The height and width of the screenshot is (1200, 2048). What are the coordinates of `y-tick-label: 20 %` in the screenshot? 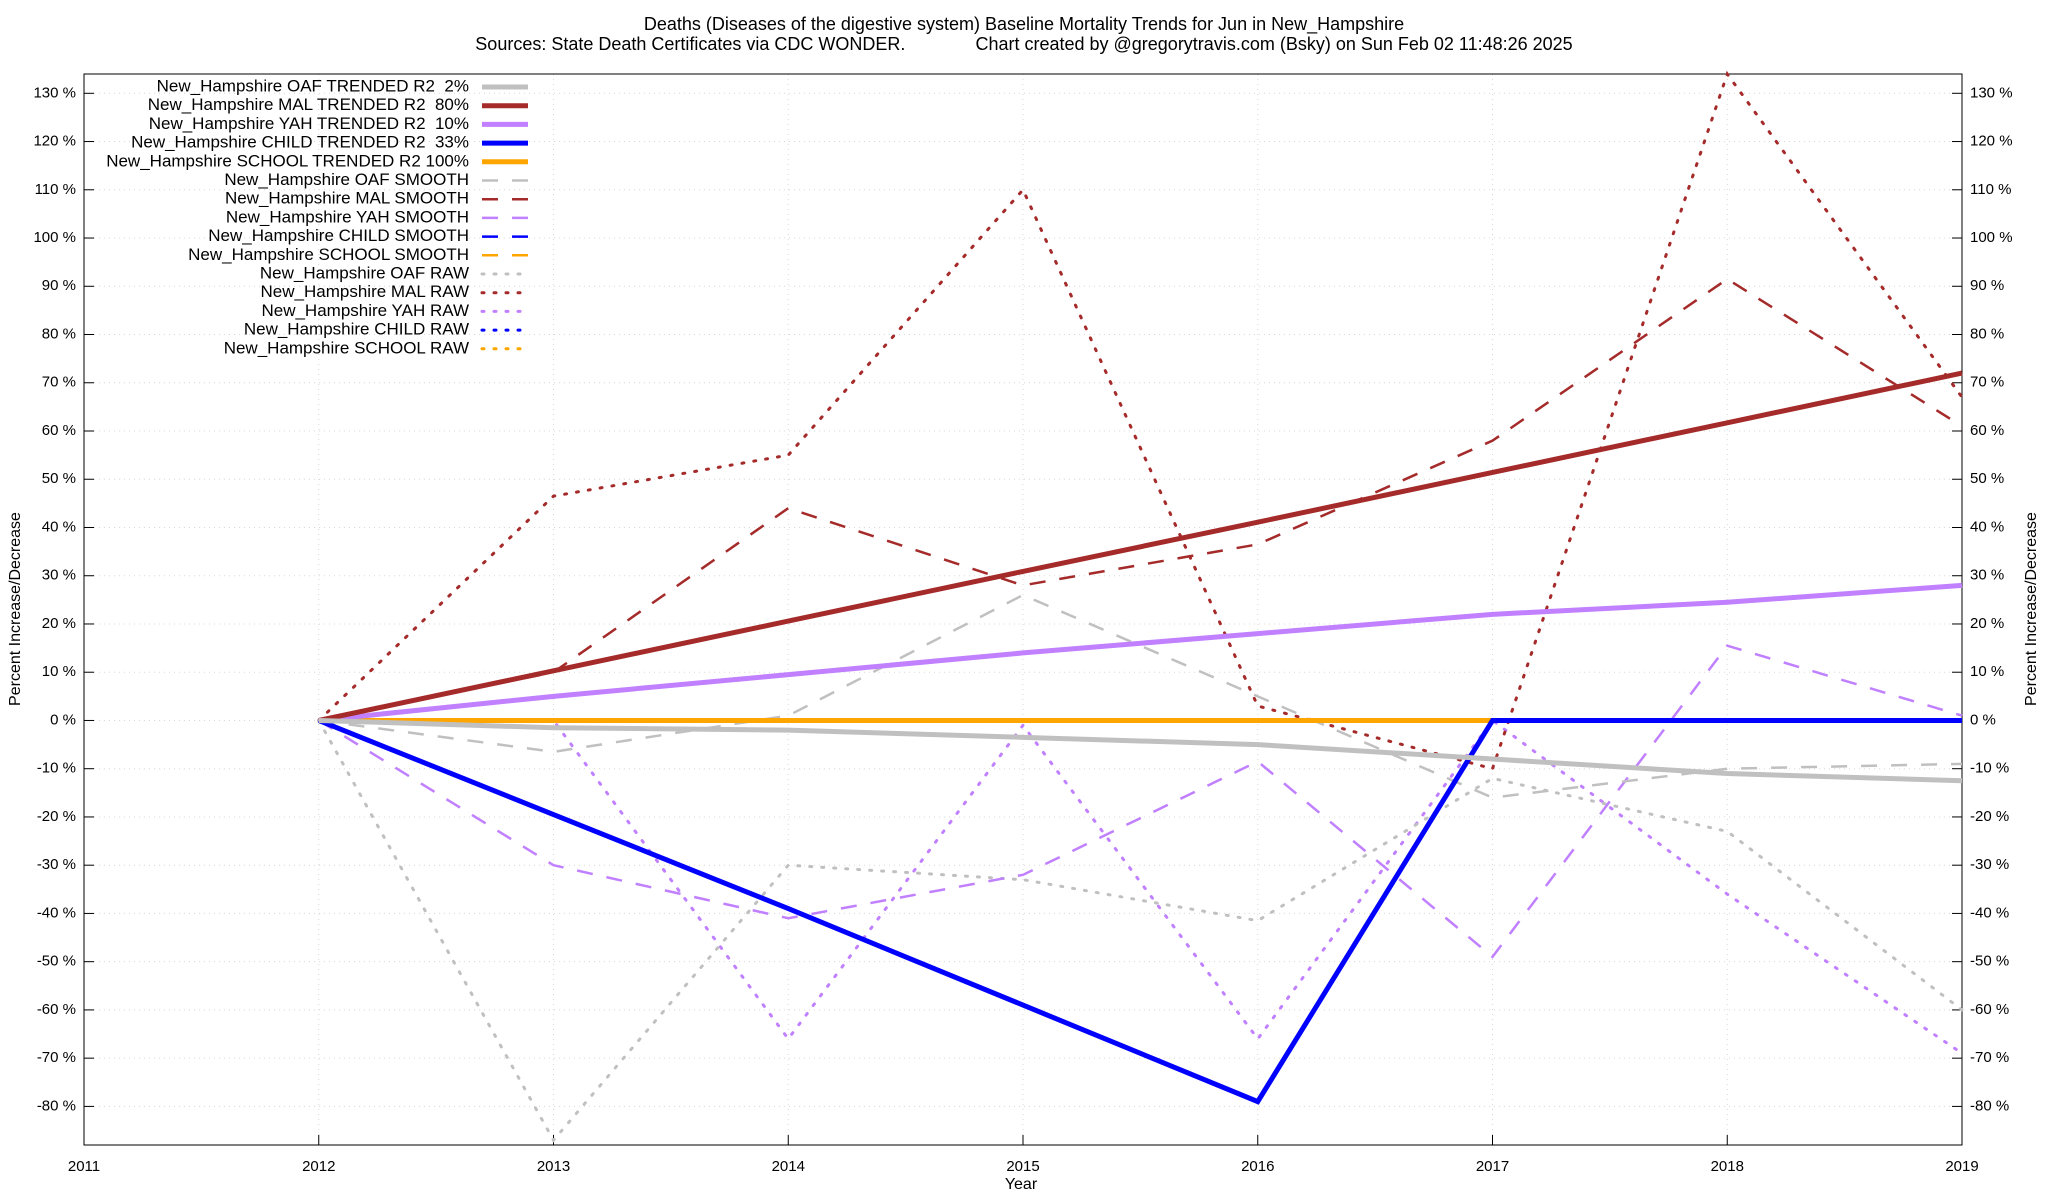 It's located at (59, 623).